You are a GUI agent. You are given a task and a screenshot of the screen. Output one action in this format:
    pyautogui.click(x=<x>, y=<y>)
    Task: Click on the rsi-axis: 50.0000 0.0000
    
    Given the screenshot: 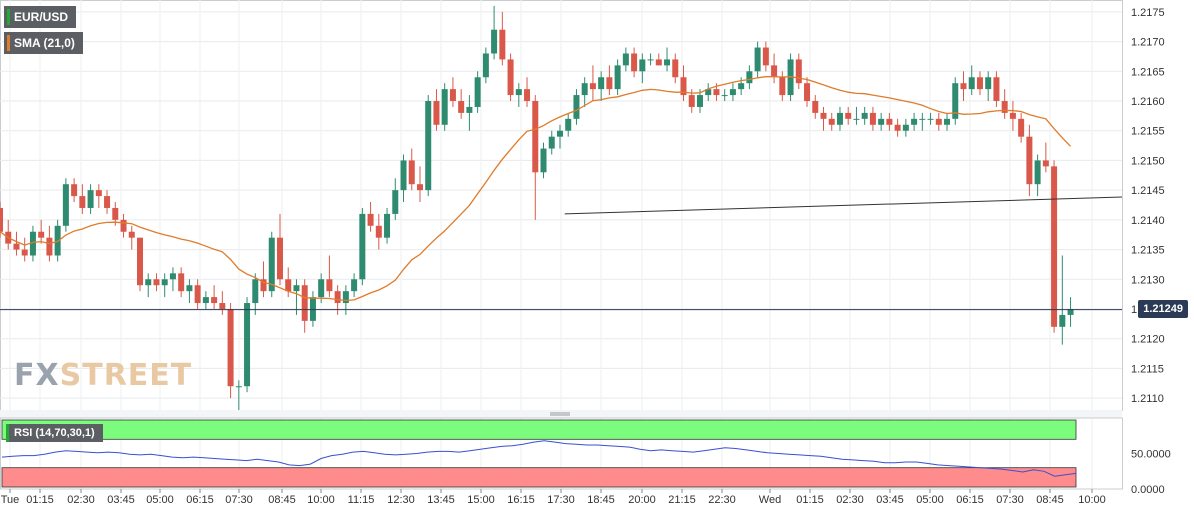 What is the action you would take?
    pyautogui.click(x=1151, y=473)
    